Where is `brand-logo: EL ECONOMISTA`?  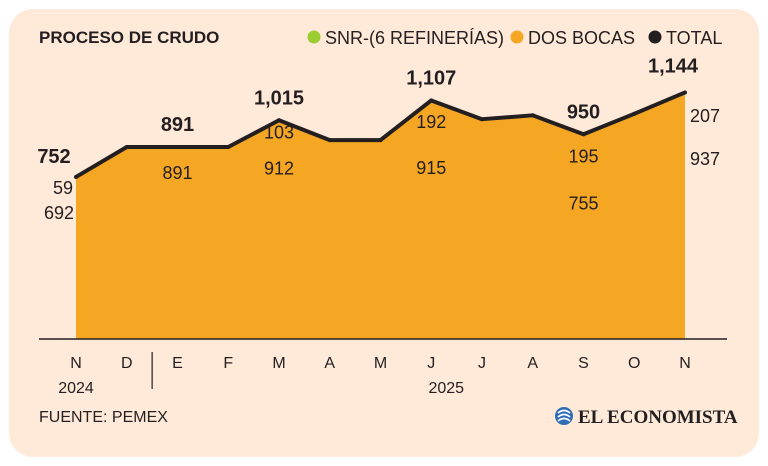 brand-logo: EL ECONOMISTA is located at coordinates (646, 417).